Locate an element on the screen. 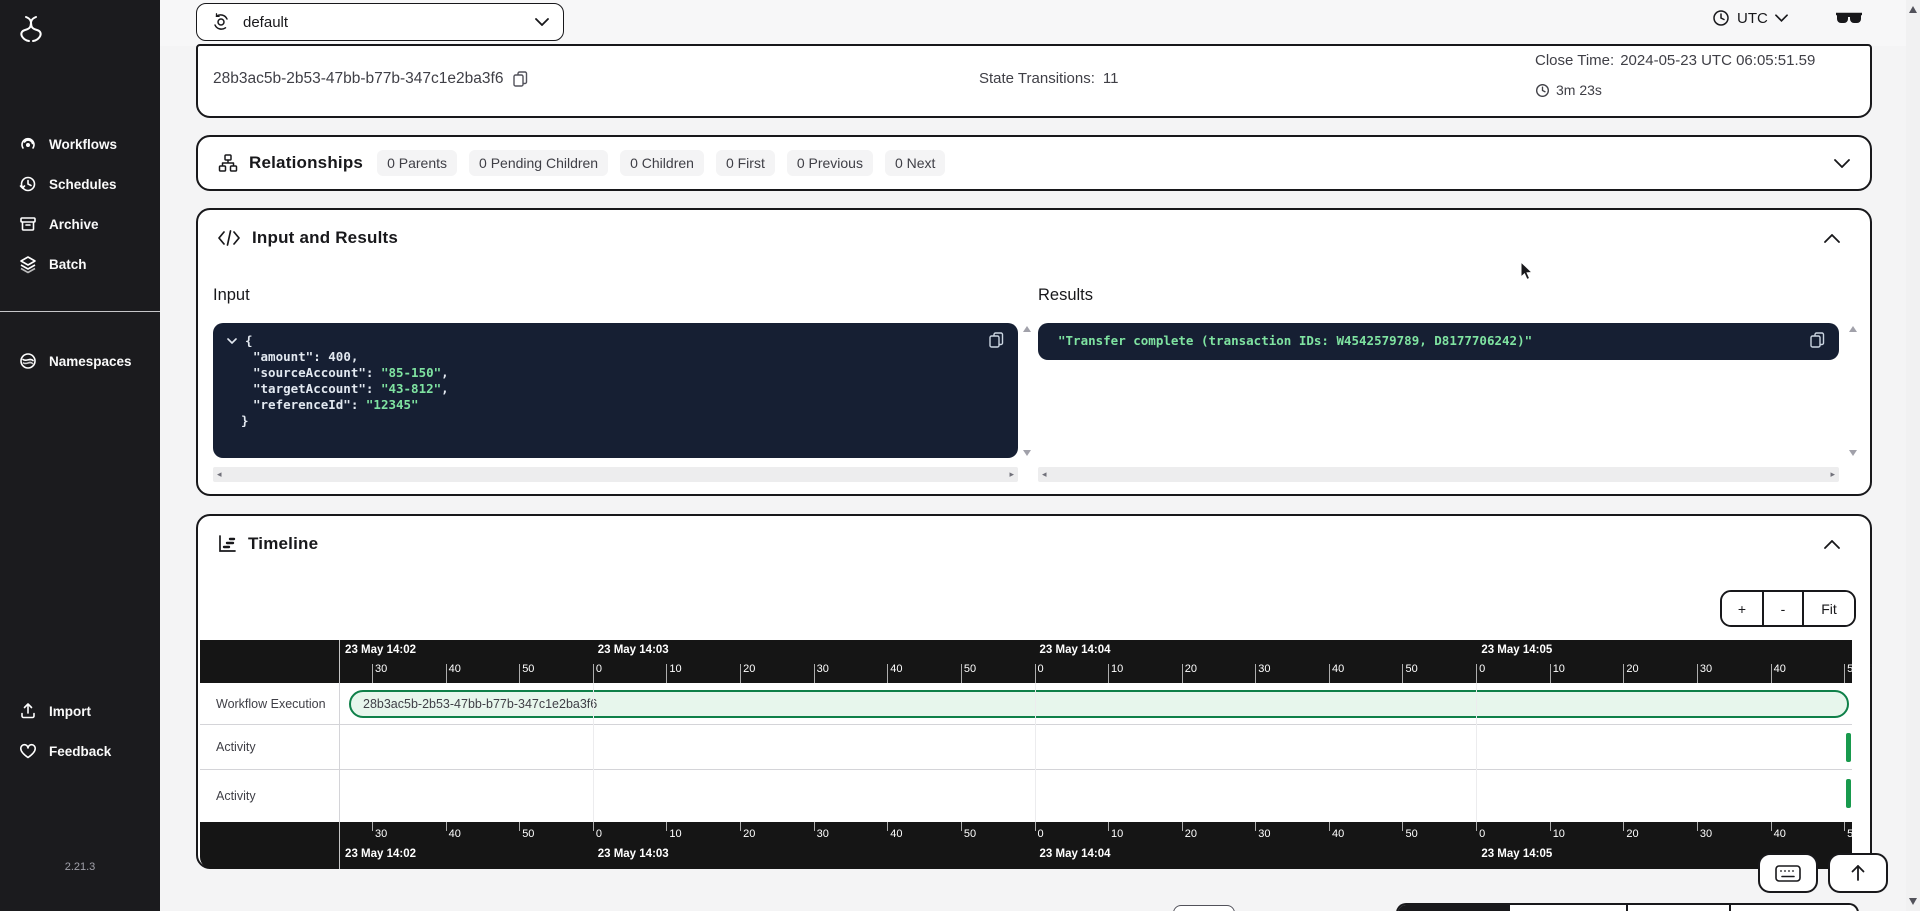  labs-mode-toggle is located at coordinates (1850, 21).